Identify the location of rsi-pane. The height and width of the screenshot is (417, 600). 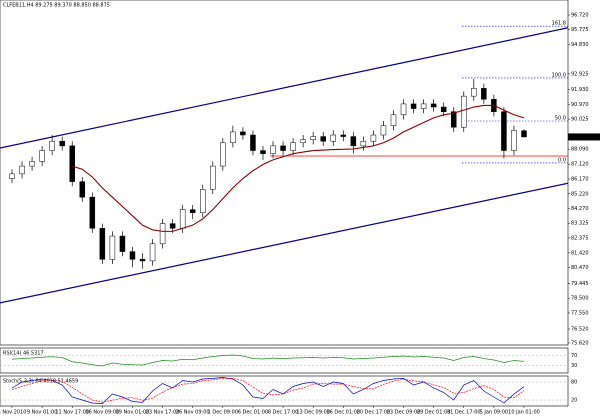
(284, 360).